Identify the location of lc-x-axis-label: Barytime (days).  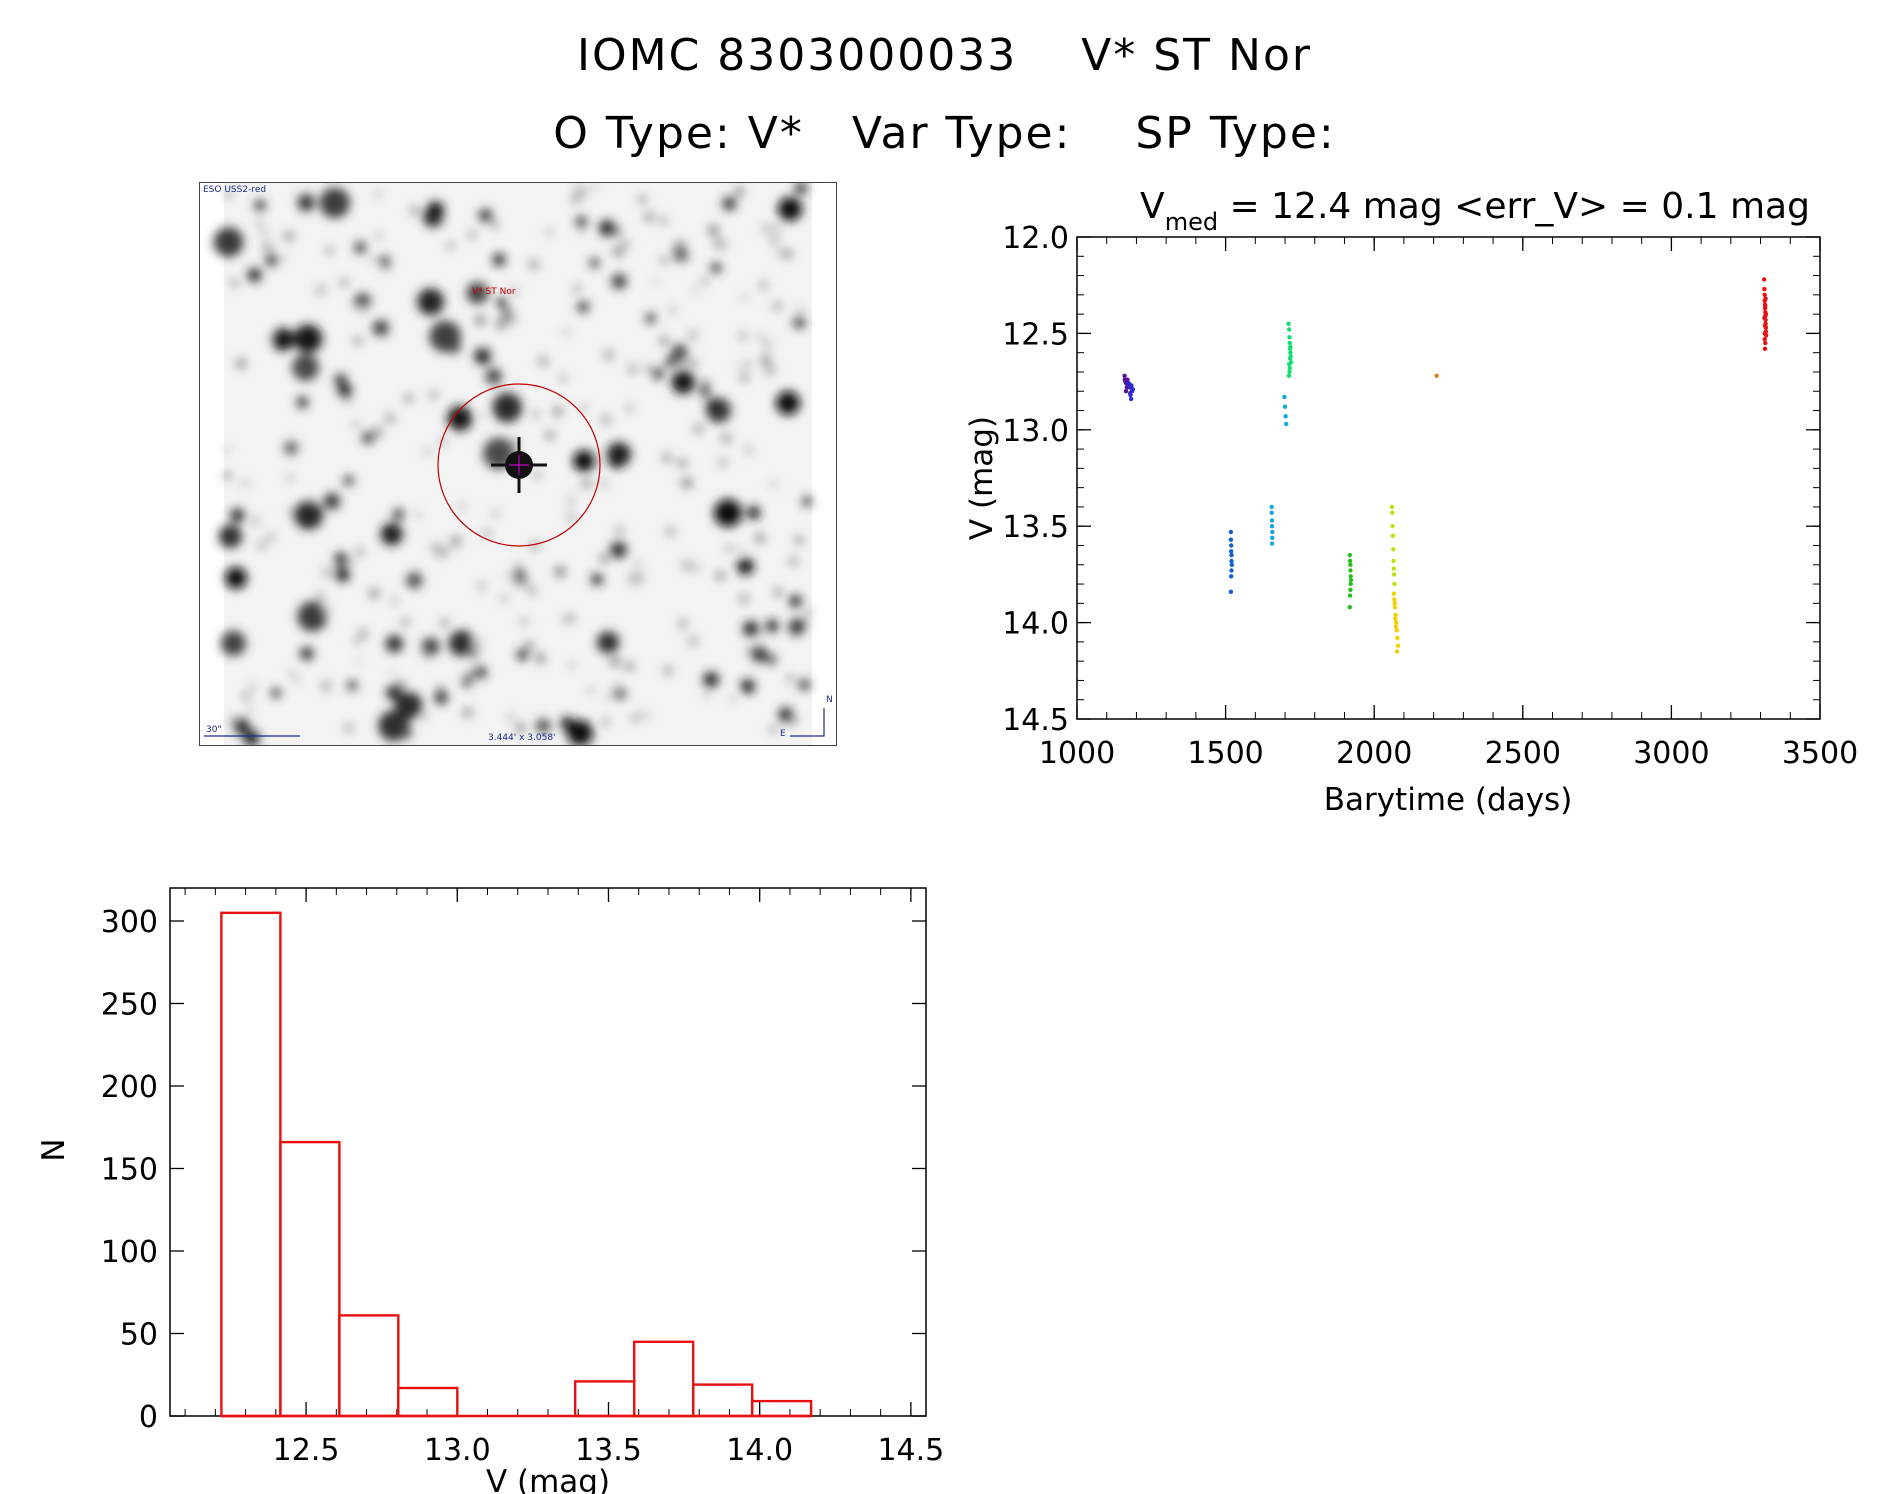
(1448, 800).